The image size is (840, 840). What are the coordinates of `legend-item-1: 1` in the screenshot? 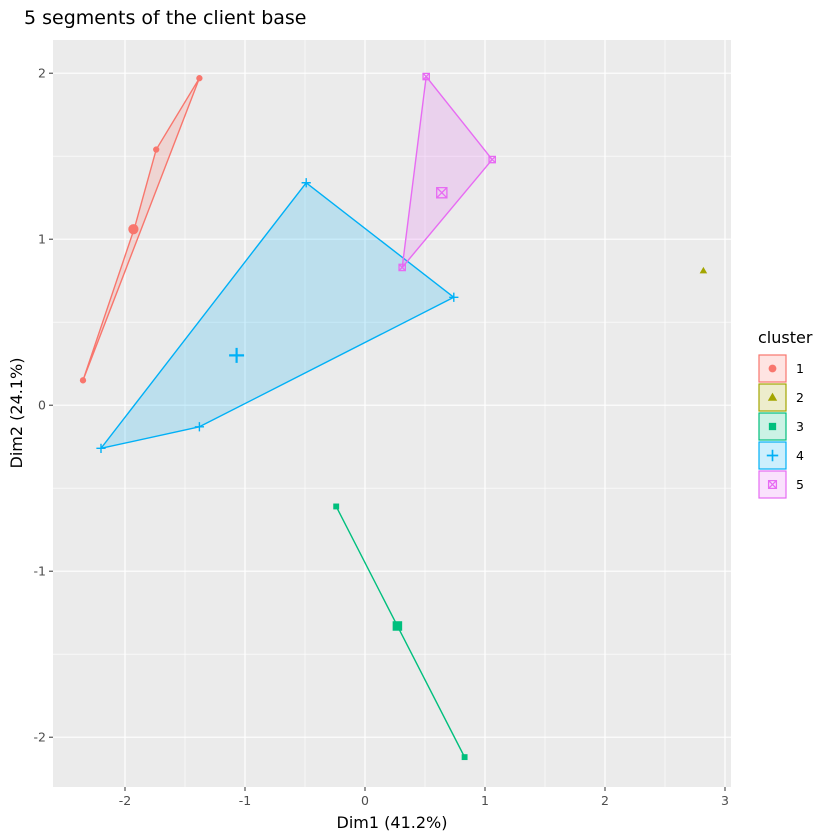 It's located at (781, 368).